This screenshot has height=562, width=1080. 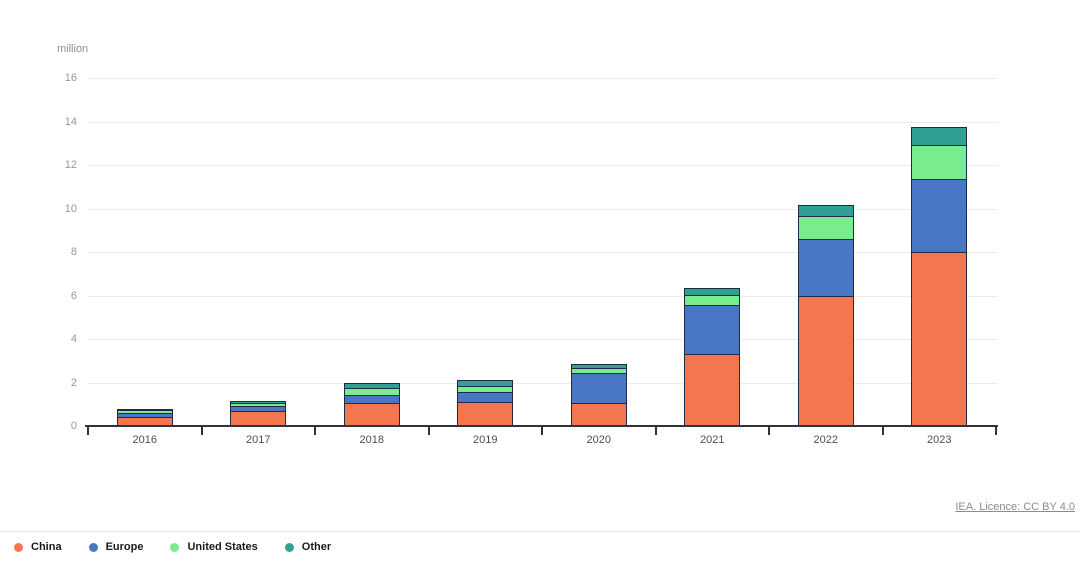 I want to click on y-axis-tick-label: 10, so click(x=70, y=208).